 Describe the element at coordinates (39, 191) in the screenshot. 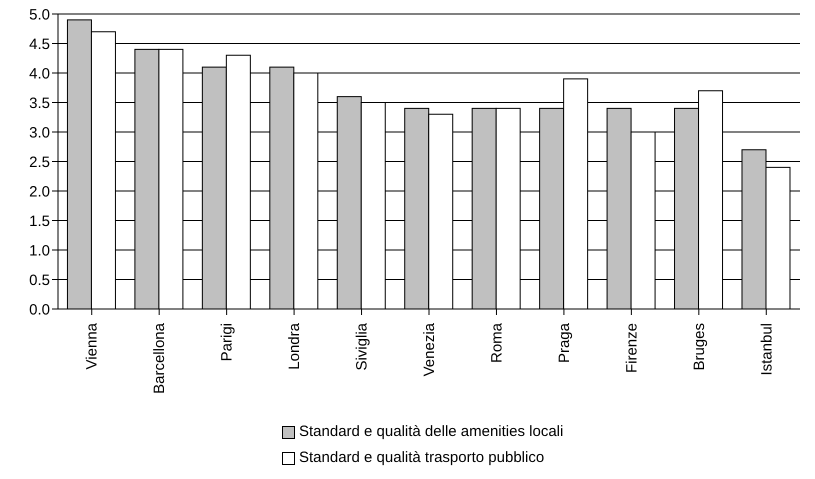

I see `y-tick-label: 2.0` at that location.